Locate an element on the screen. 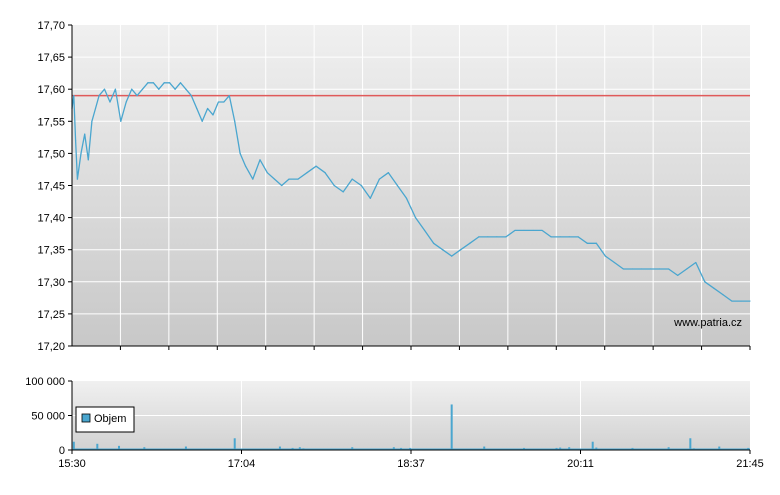 The width and height of the screenshot is (780, 495). volume-y-tick-label: 50 000 is located at coordinates (48, 417).